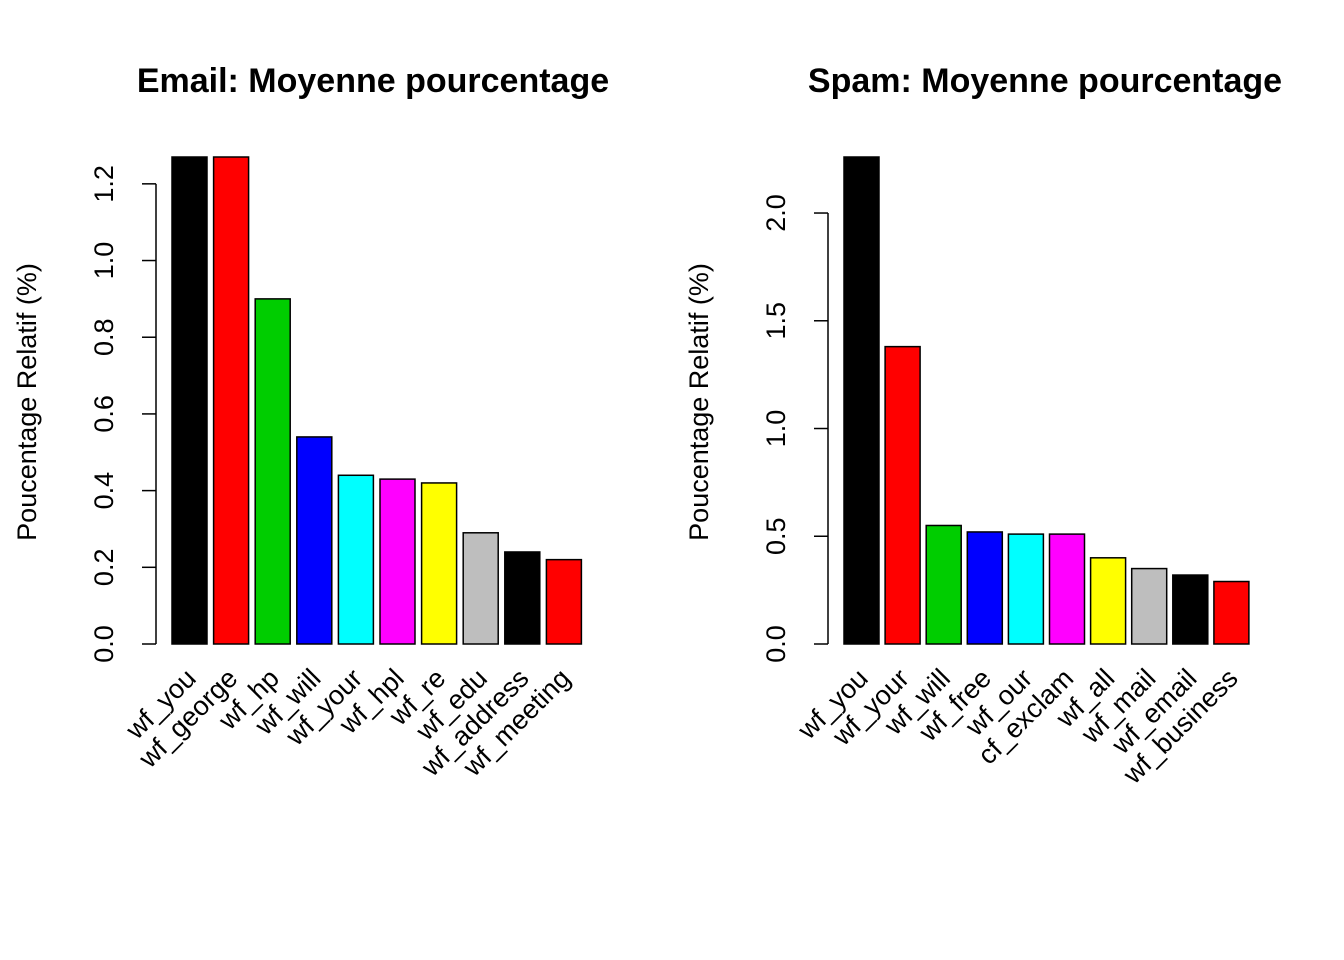 The width and height of the screenshot is (1344, 960). What do you see at coordinates (564, 601) in the screenshot?
I see `bar-wf_meeting` at bounding box center [564, 601].